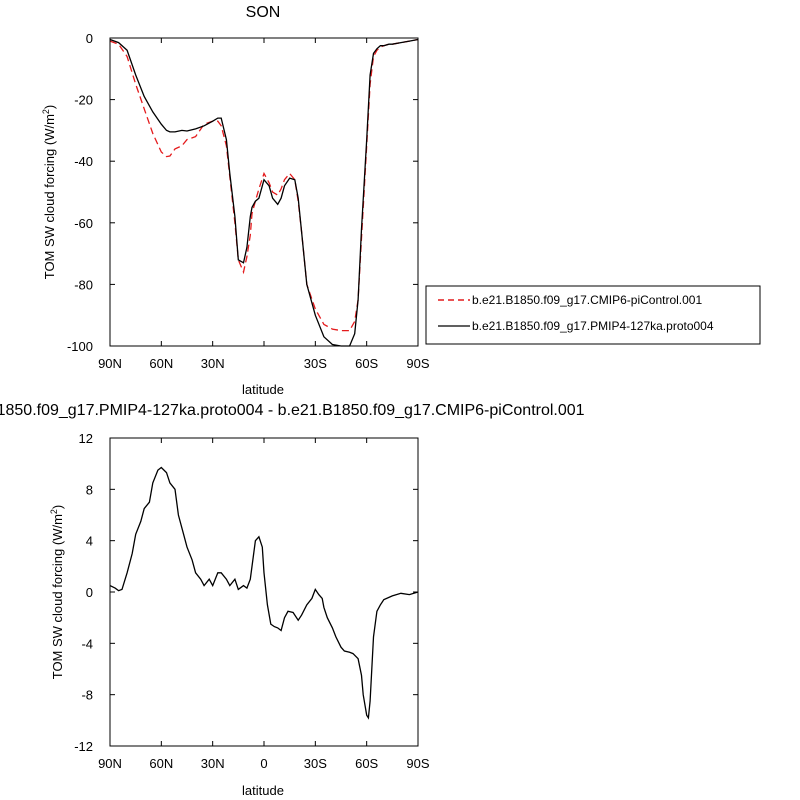  What do you see at coordinates (49, 192) in the screenshot?
I see `top-y-axis-label: TOM SW cloud forcing (W/m2)` at bounding box center [49, 192].